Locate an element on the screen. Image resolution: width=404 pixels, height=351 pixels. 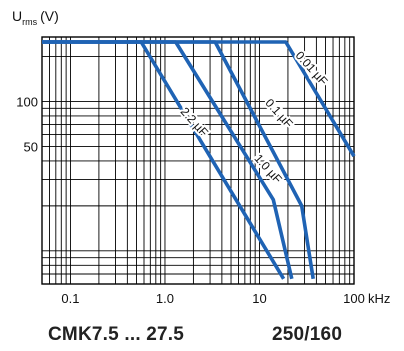
series-label-1: 1.0 µF is located at coordinates (267, 168).